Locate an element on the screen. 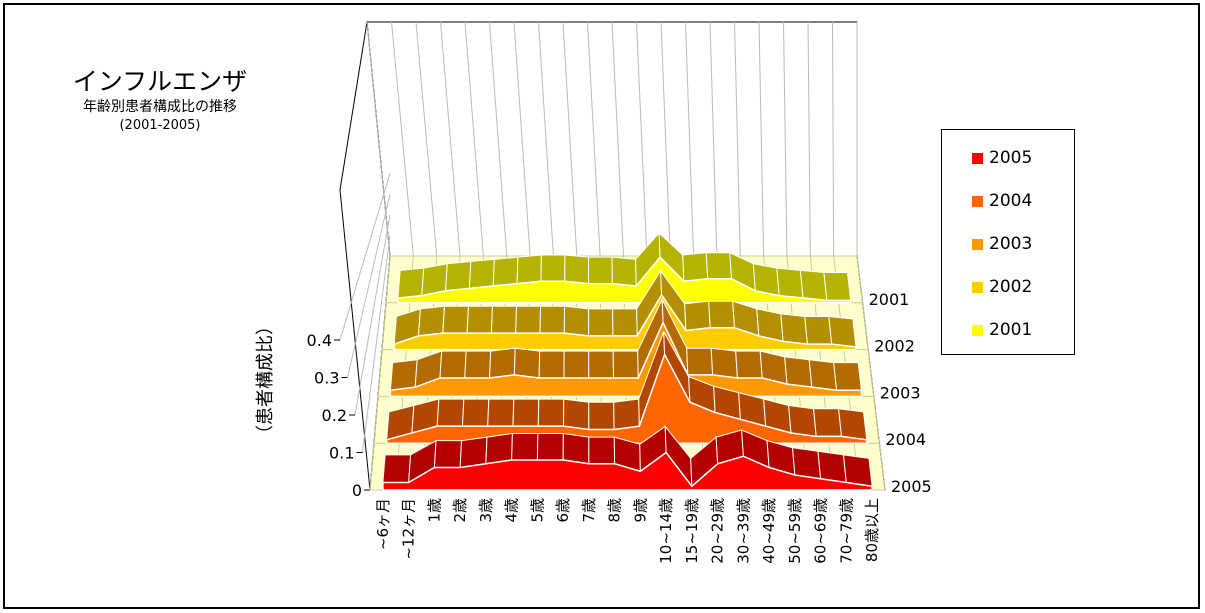 This screenshot has height=613, width=1205. x-tick-label: 4歳 is located at coordinates (512, 510).